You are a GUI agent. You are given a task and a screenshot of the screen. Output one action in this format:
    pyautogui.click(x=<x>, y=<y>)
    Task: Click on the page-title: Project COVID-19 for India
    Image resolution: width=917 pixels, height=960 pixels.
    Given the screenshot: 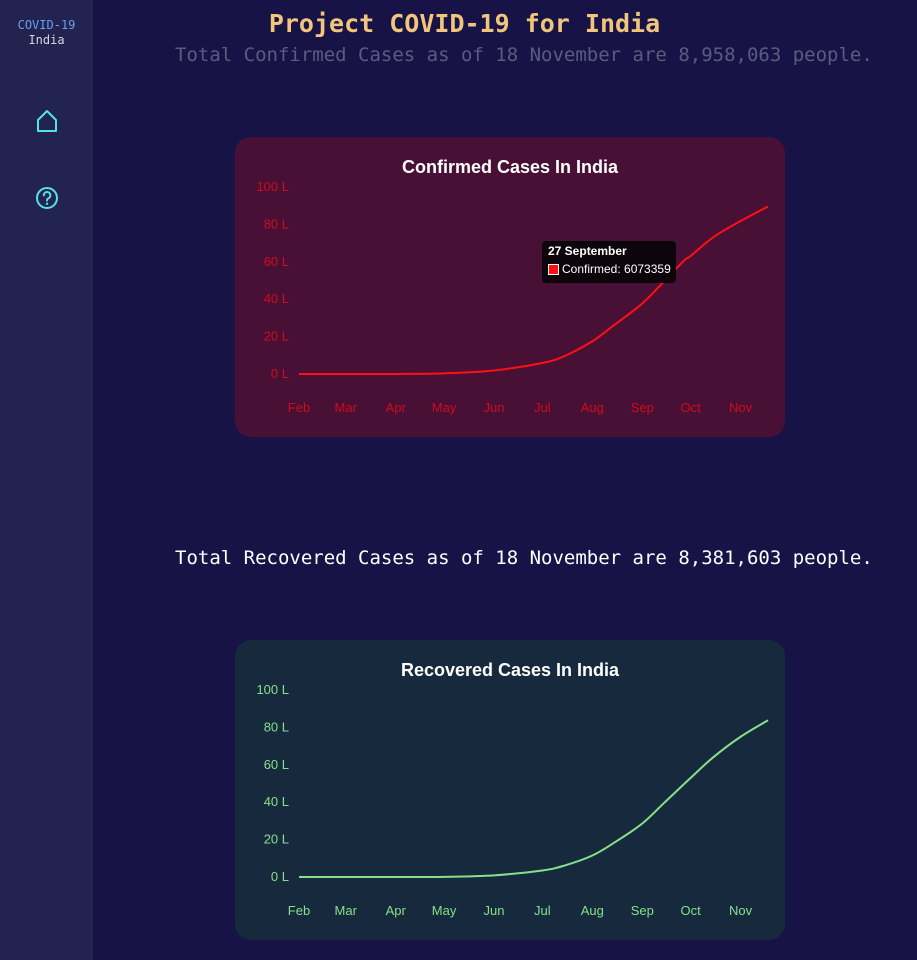 What is the action you would take?
    pyautogui.click(x=464, y=23)
    